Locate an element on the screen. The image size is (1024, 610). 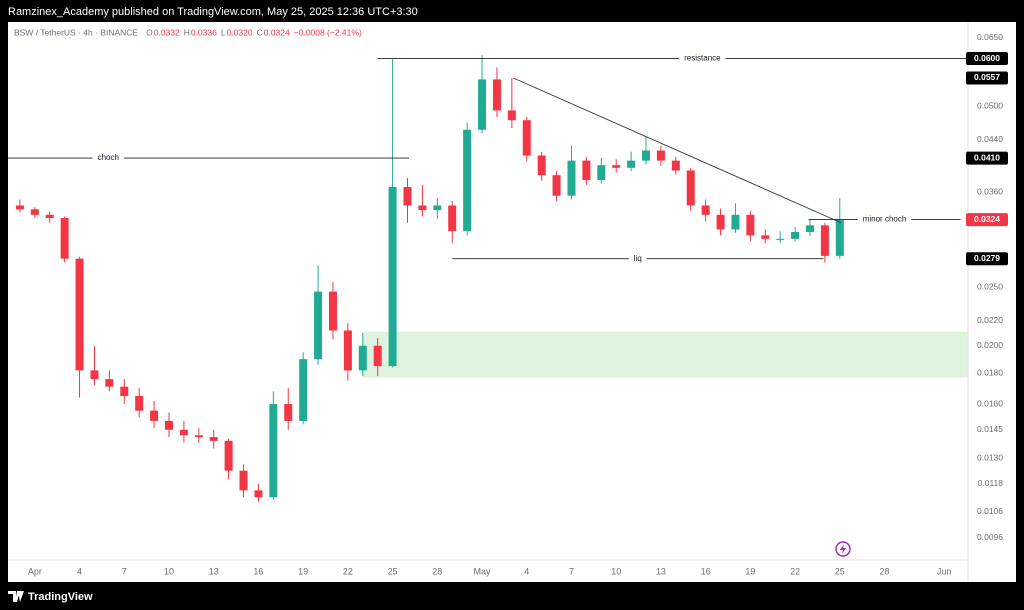
x-tick-label: 16 is located at coordinates (706, 571).